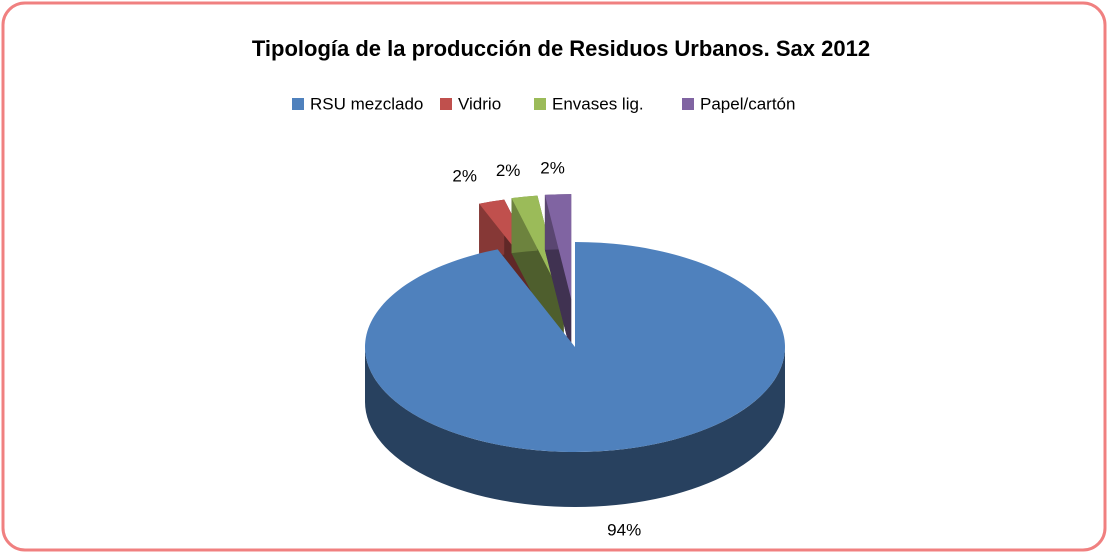  What do you see at coordinates (479, 103) in the screenshot?
I see `legend-label: Vidrio` at bounding box center [479, 103].